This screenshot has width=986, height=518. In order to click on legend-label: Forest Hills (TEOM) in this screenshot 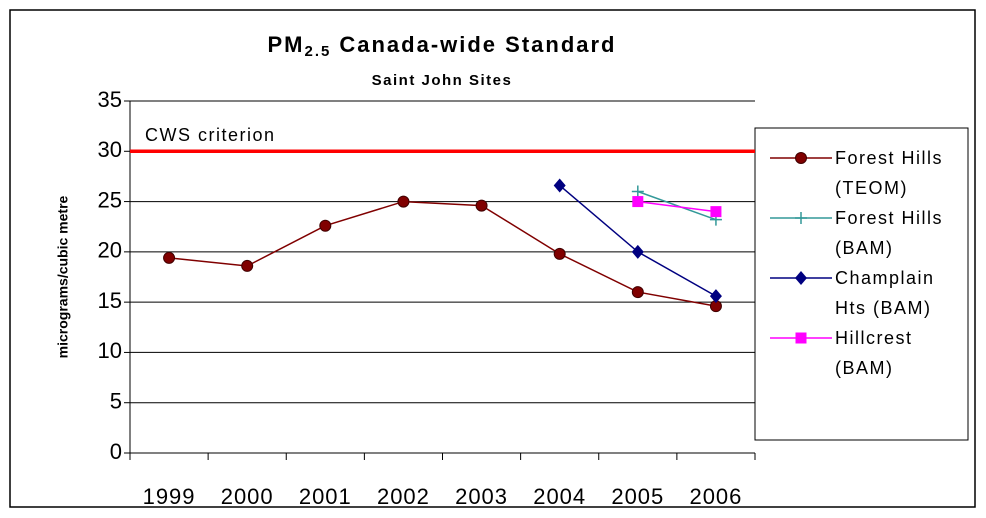, I will do `click(889, 173)`.